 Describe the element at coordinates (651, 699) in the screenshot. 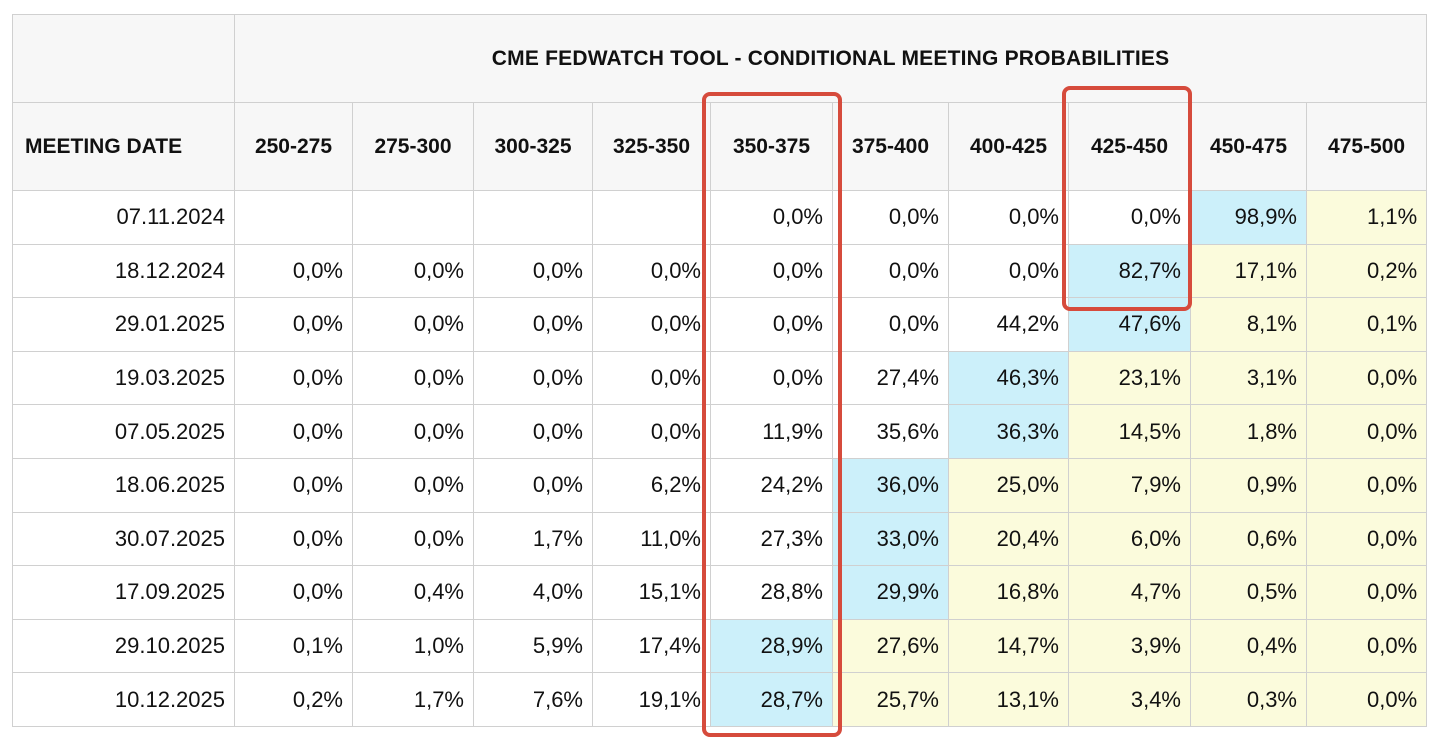

I see `probability-cell: 19,1%` at that location.